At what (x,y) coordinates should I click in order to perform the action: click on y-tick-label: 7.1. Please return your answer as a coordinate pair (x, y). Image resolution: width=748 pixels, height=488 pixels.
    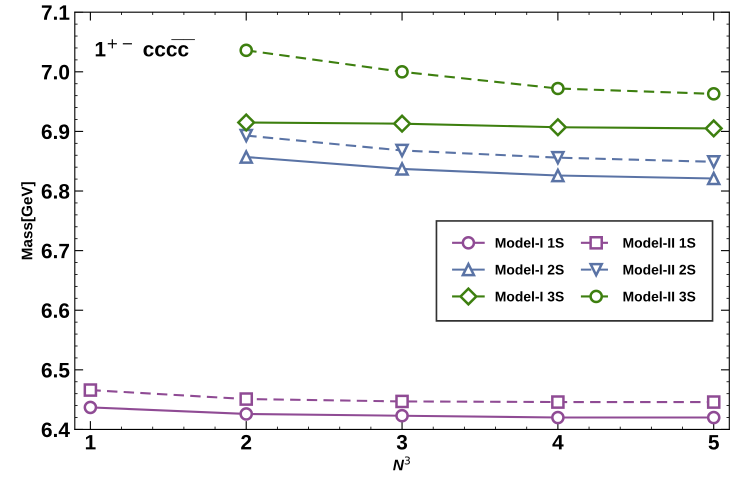
    Looking at the image, I should click on (56, 12).